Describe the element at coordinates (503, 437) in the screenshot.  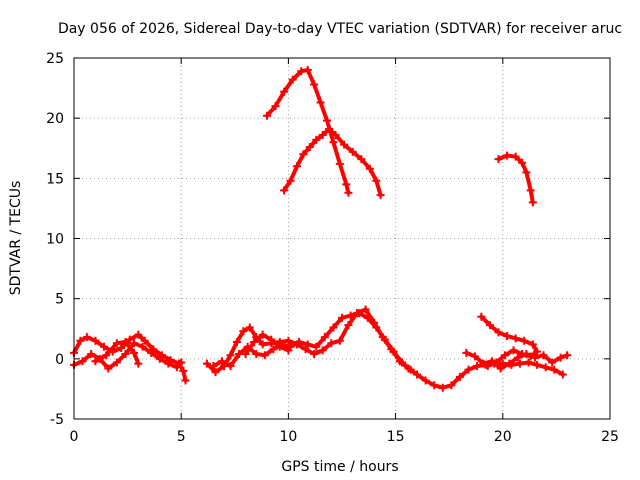
I see `x-tick-label: 20` at that location.